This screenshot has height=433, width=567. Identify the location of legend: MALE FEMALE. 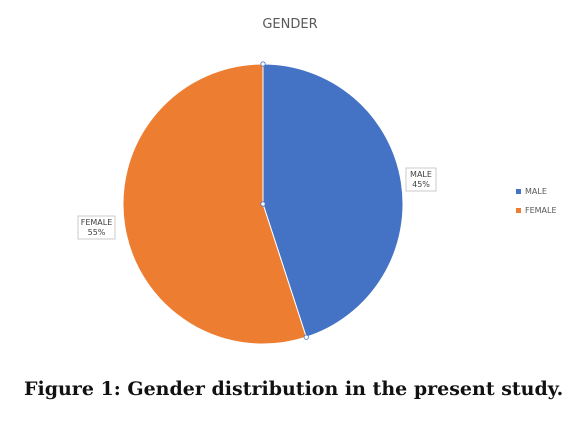
(536, 201).